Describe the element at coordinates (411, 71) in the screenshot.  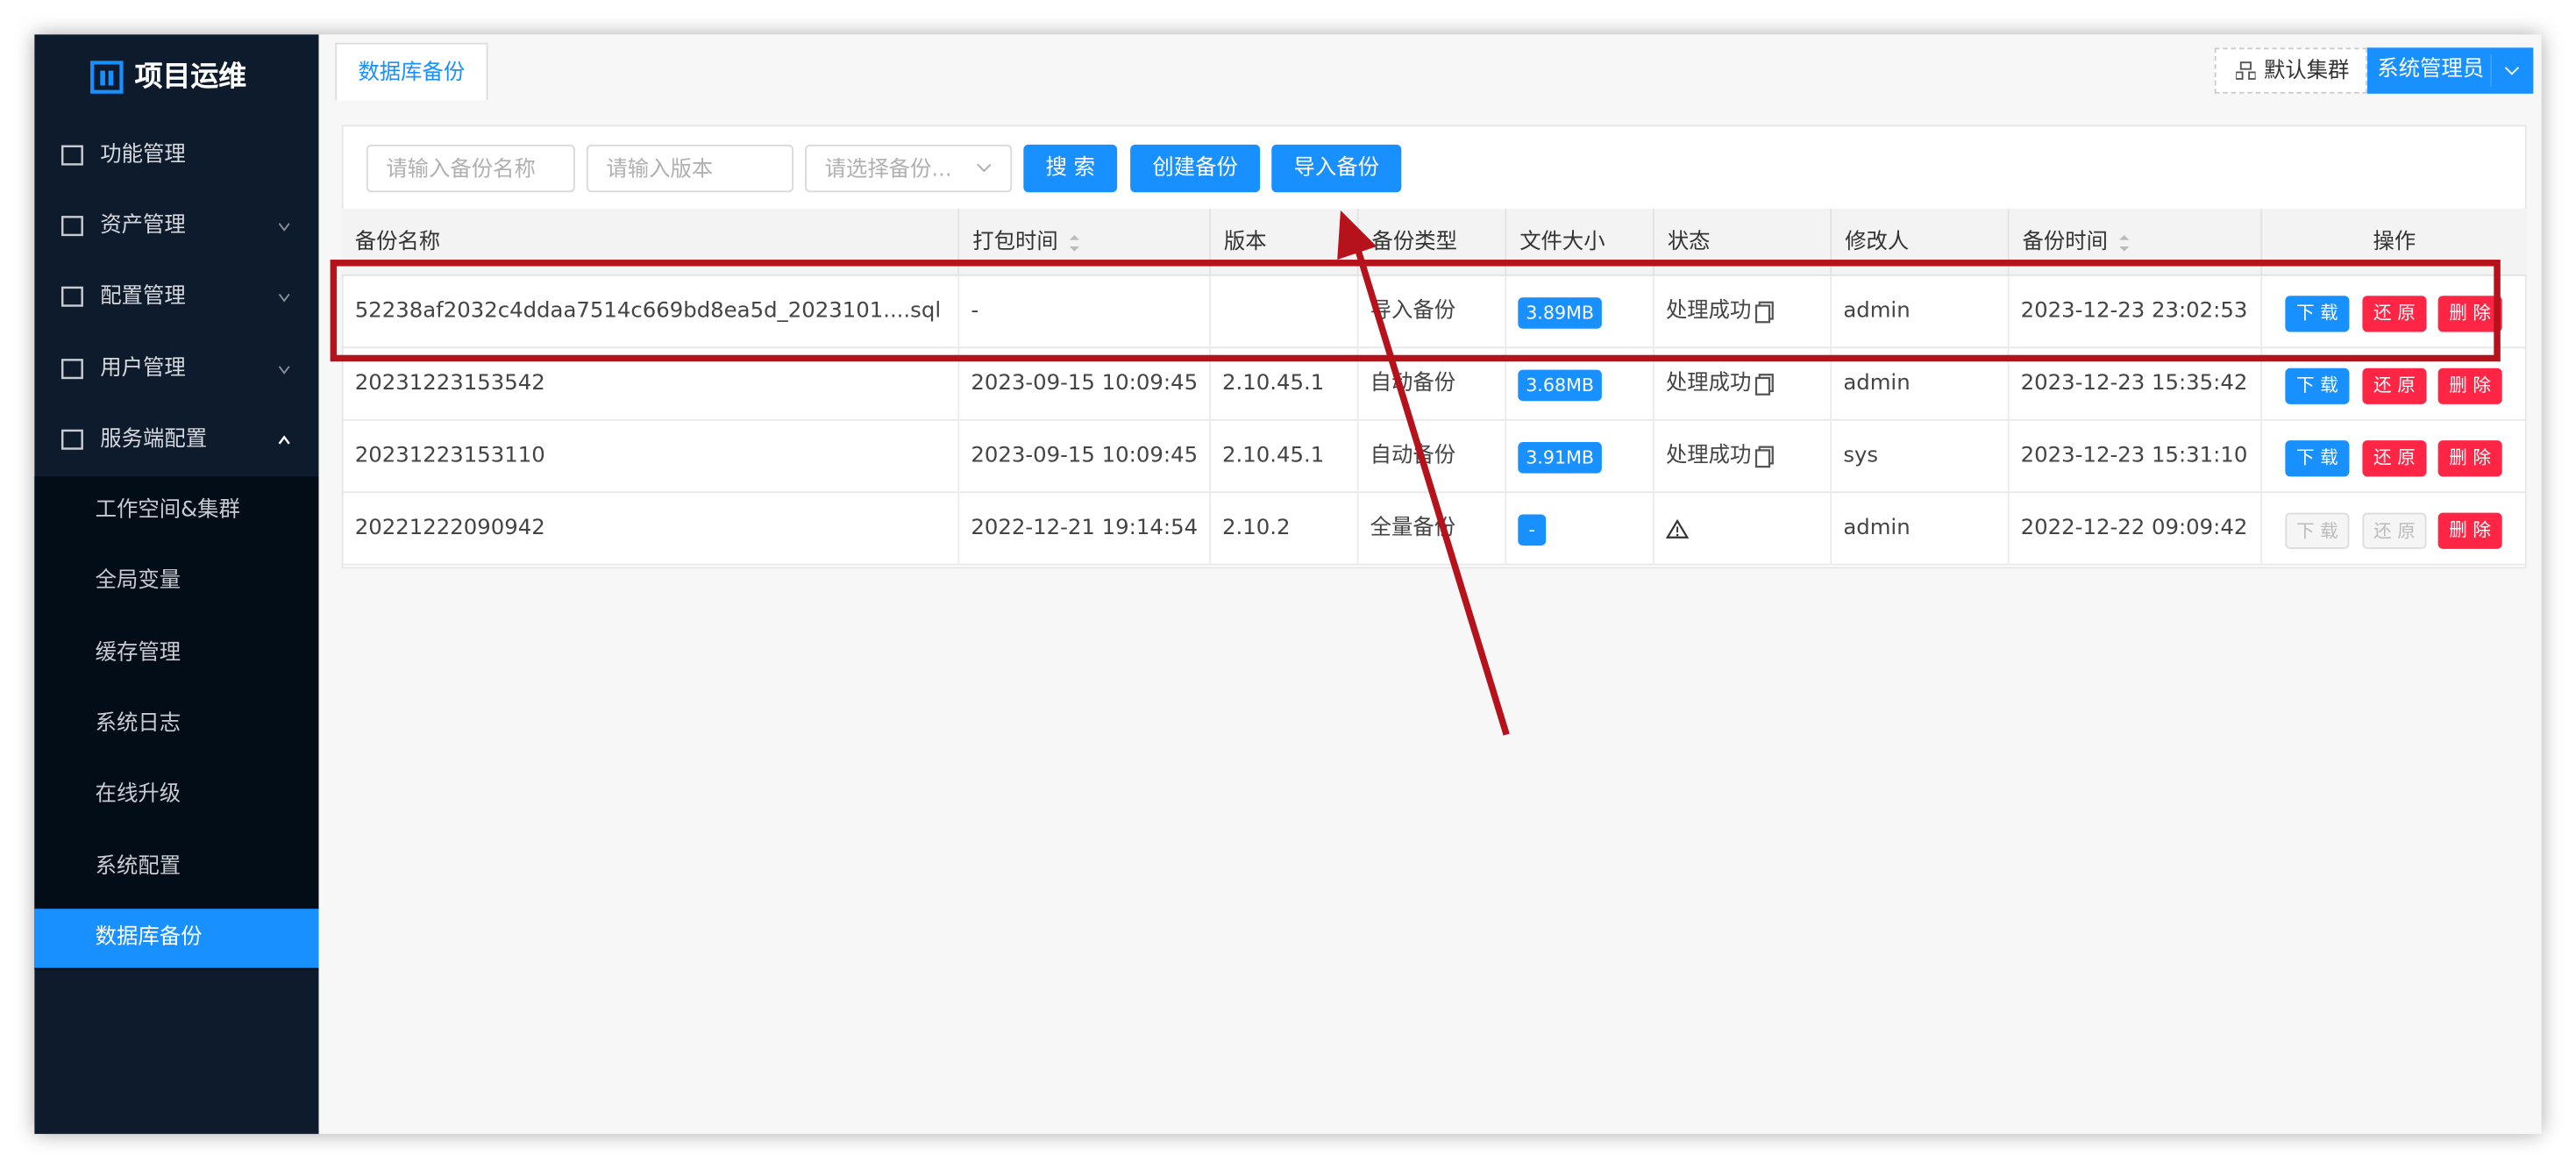
I see `tab: 数据库备份` at that location.